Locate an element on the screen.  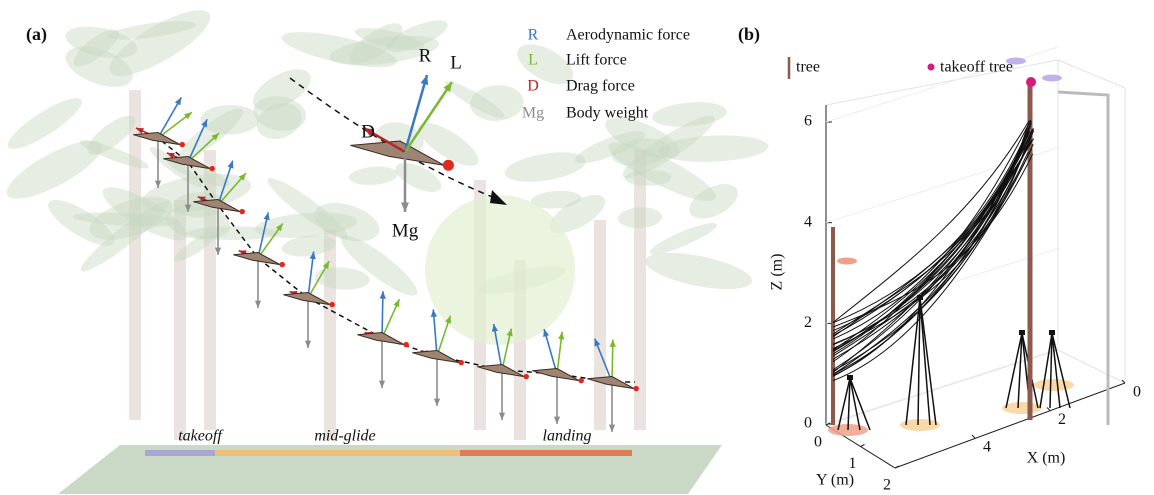
legend-text: Lift force is located at coordinates (596, 60).